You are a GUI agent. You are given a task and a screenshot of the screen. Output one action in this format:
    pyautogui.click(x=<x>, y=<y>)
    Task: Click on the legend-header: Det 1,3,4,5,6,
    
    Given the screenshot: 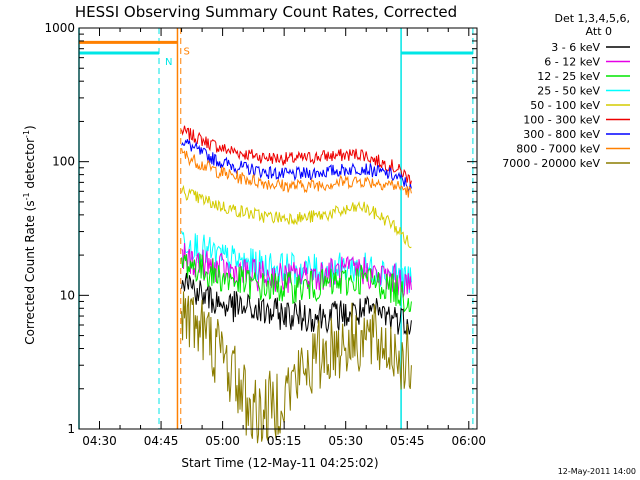 What is the action you would take?
    pyautogui.click(x=592, y=18)
    